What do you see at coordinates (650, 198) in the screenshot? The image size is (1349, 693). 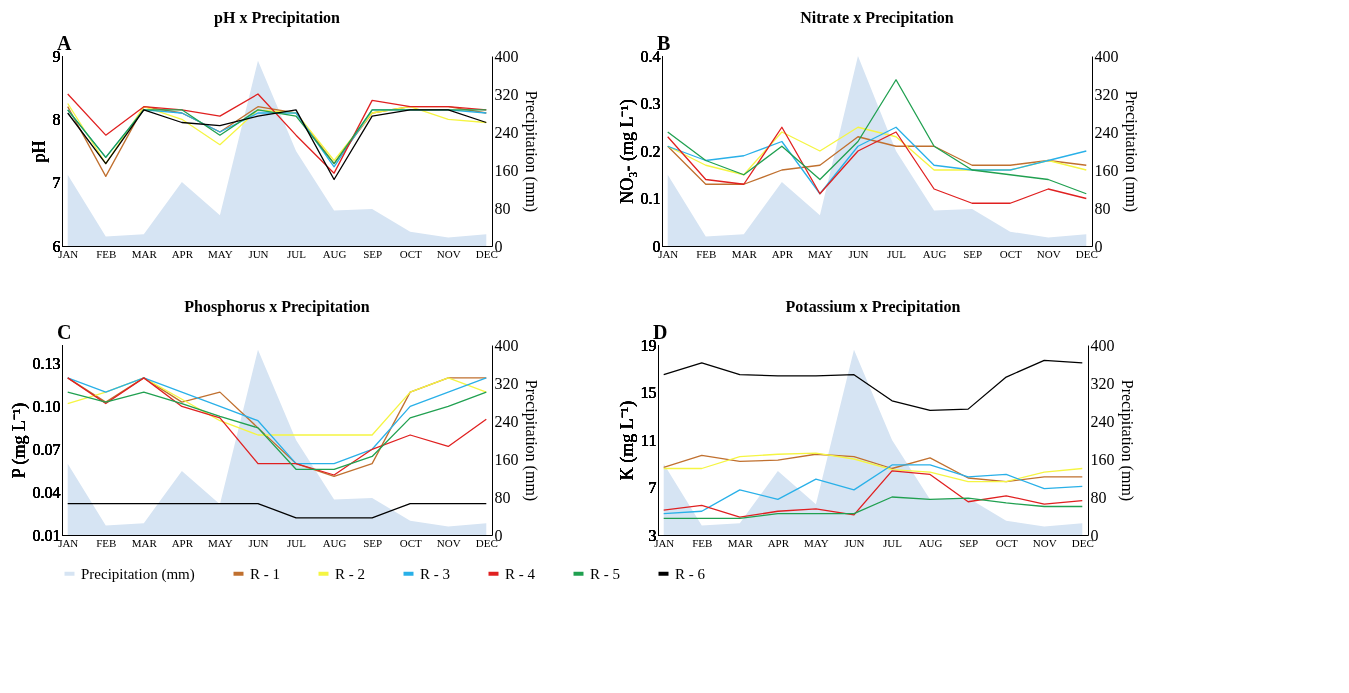 I see `y-tick-label: 0.1` at bounding box center [650, 198].